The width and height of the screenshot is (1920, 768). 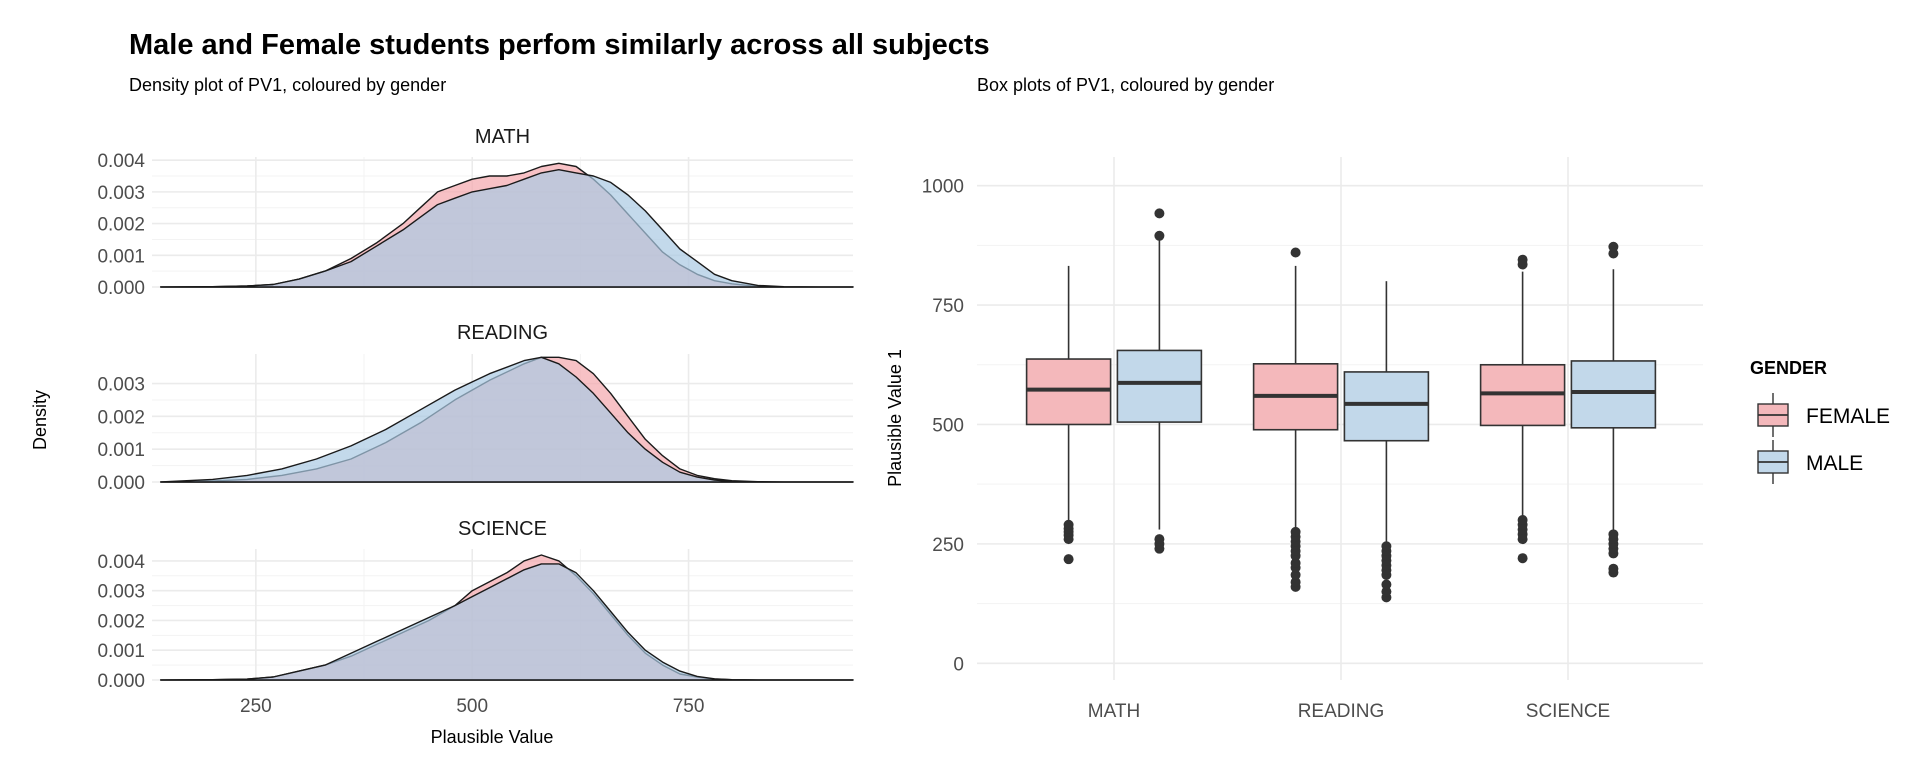 I want to click on x-tick-label: MATH, so click(x=1114, y=711).